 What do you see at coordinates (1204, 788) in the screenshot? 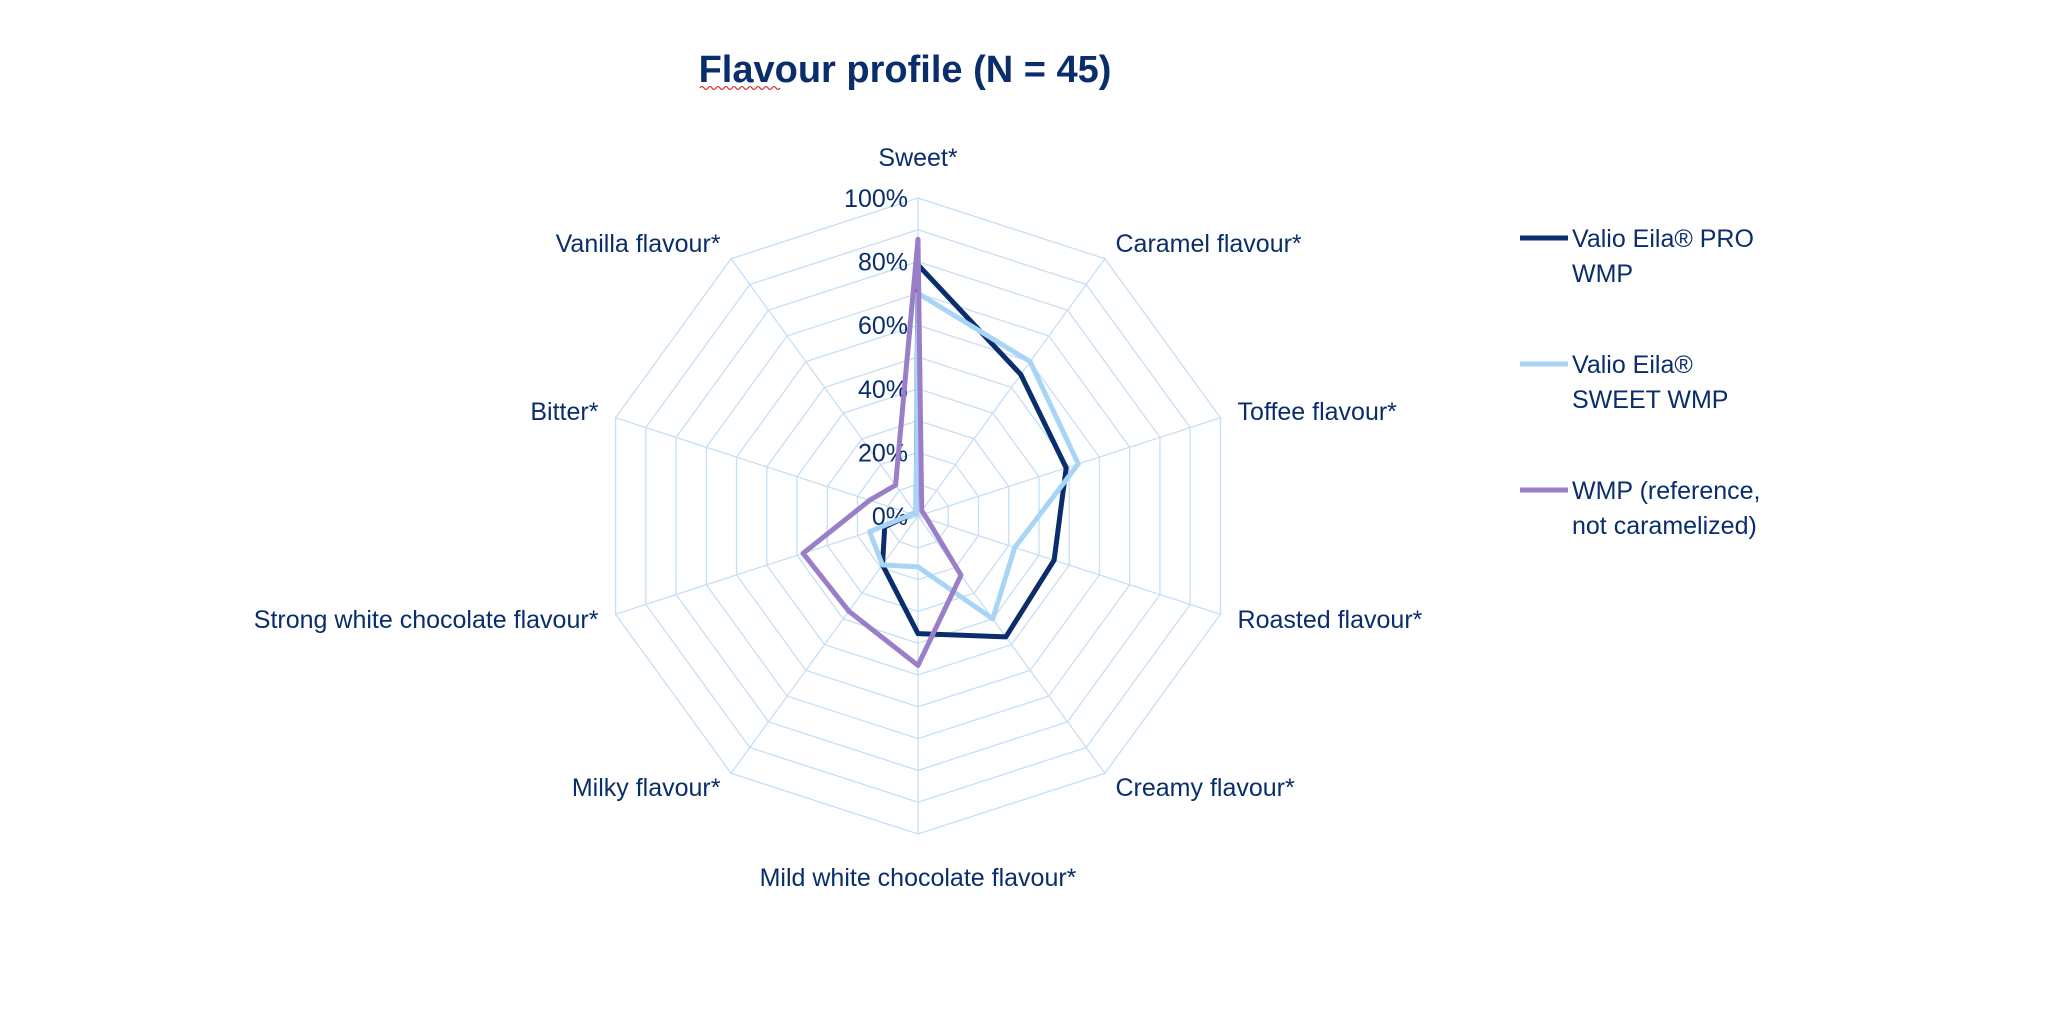
I see `category-label: Creamy flavour*` at bounding box center [1204, 788].